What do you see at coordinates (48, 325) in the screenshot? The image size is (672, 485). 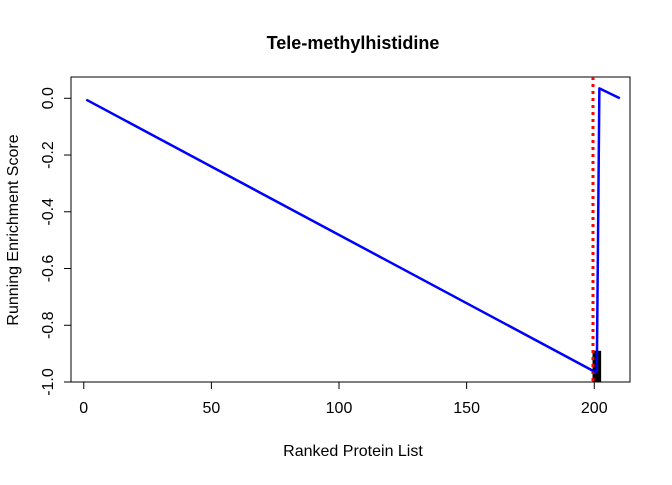 I see `y-tick-label: -0.8` at bounding box center [48, 325].